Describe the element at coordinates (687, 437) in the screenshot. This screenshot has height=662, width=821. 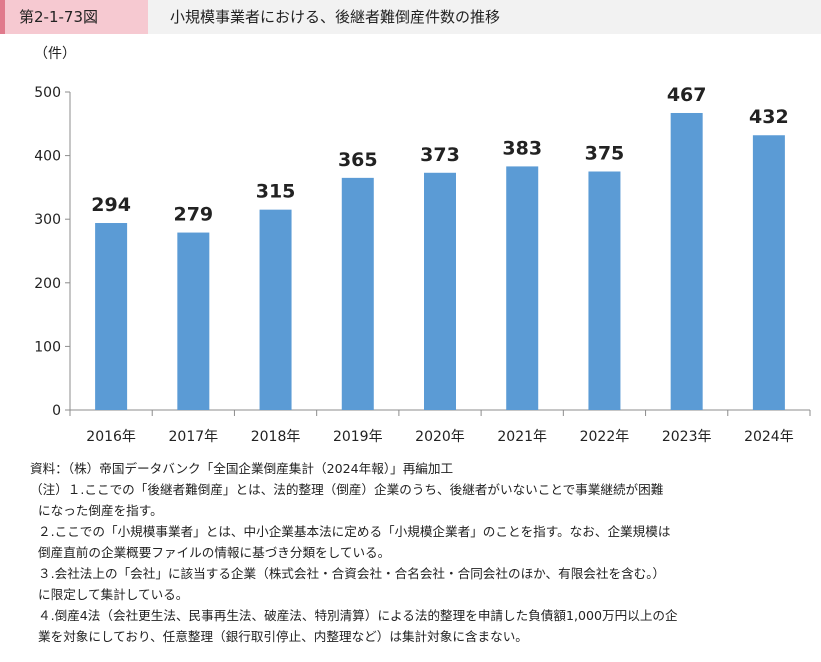
I see `x-tick-label: 2023年` at that location.